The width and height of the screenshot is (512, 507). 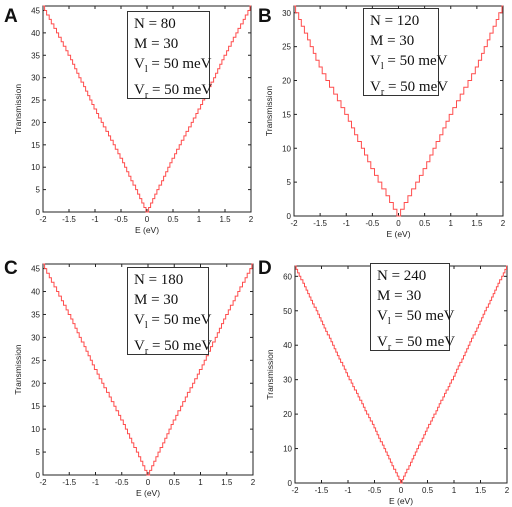 I want to click on legend-n: N = 180, so click(x=159, y=280).